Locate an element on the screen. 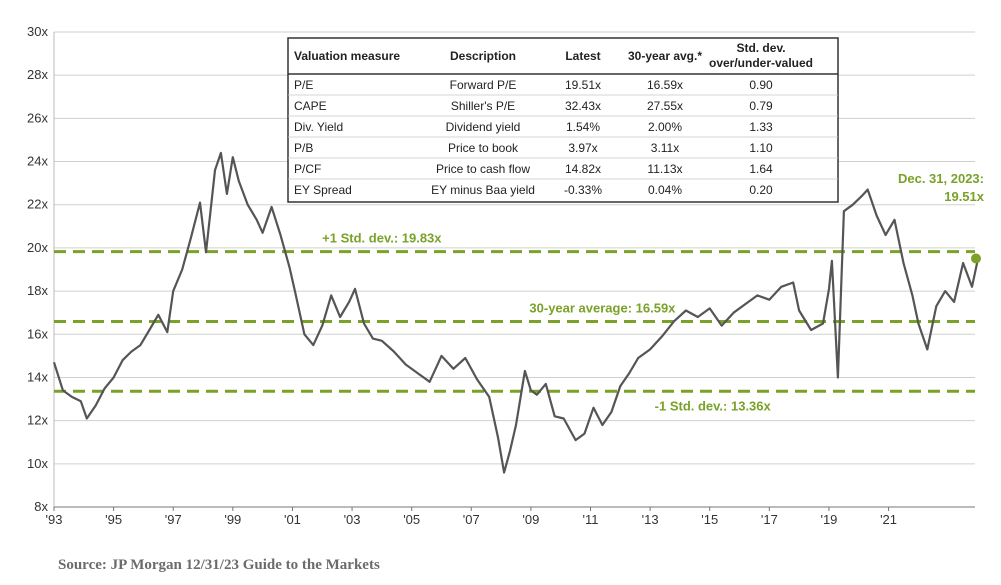 The width and height of the screenshot is (1001, 585). table-header: over/under-valued is located at coordinates (761, 63).